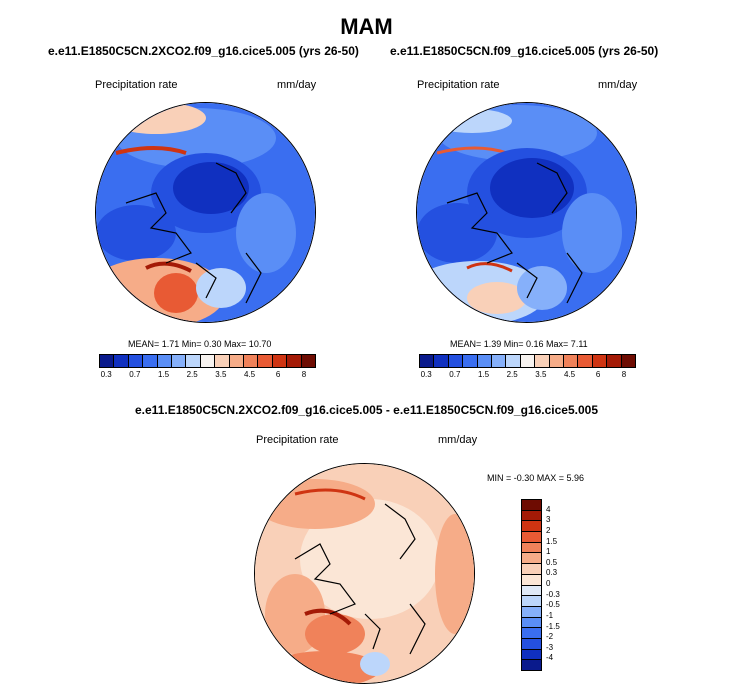 This screenshot has width=733, height=686. What do you see at coordinates (458, 85) in the screenshot?
I see `panel2-field-label: Precipitation rate` at bounding box center [458, 85].